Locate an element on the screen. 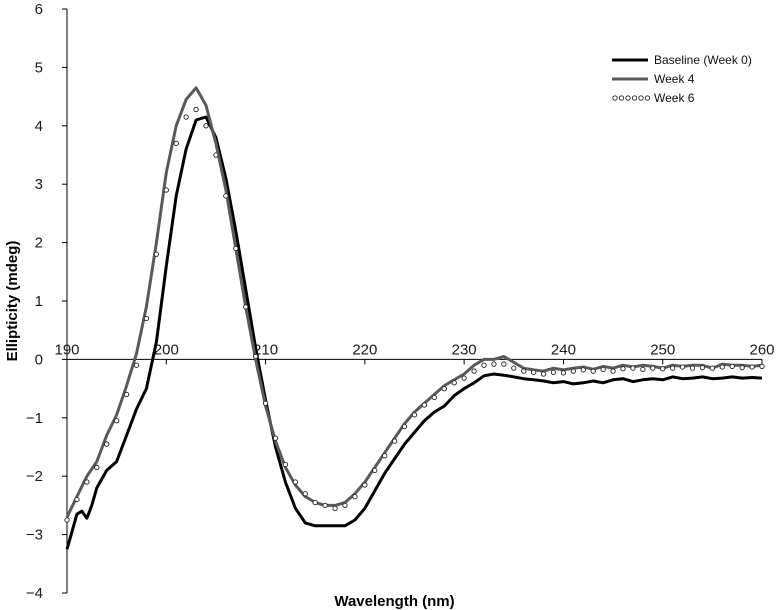  y-tick-label: −1 is located at coordinates (34, 418).